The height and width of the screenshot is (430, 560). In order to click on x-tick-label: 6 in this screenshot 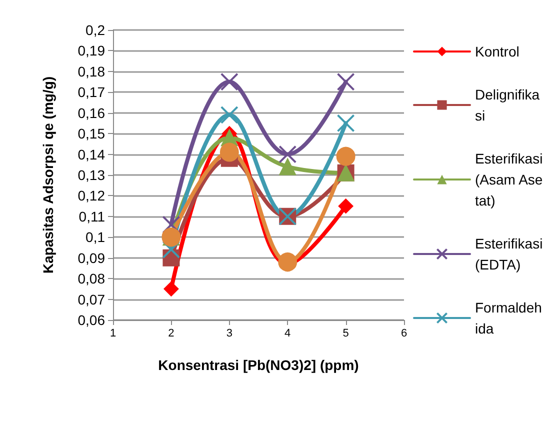, I will do `click(404, 334)`.